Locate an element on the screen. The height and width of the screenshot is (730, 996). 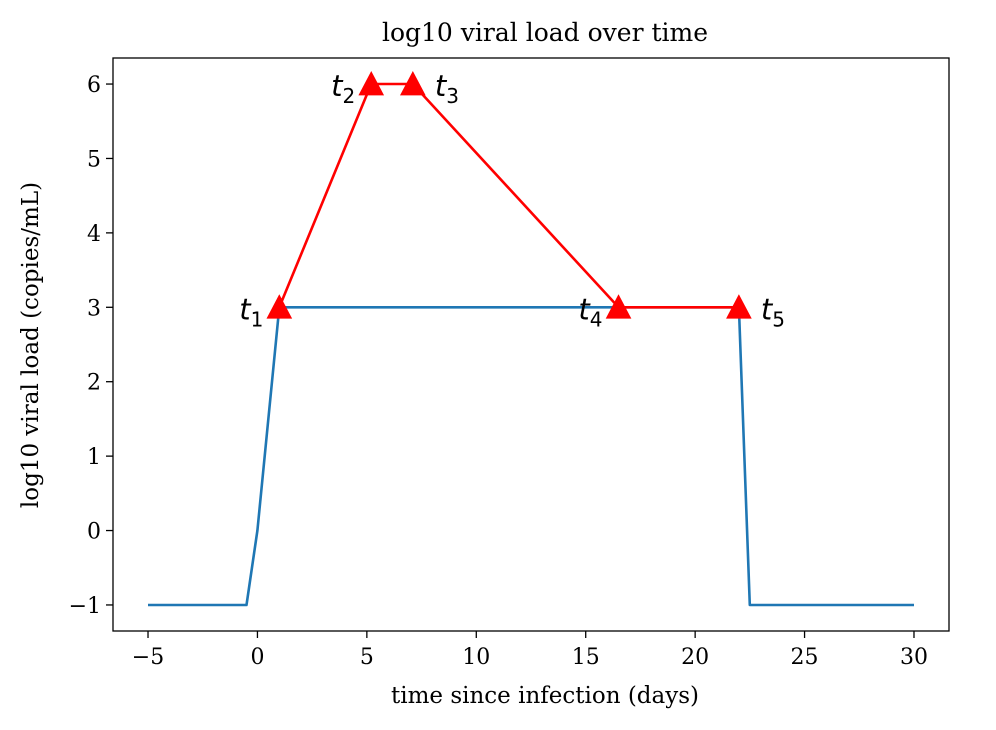
x-tick-label: 0 is located at coordinates (257, 657).